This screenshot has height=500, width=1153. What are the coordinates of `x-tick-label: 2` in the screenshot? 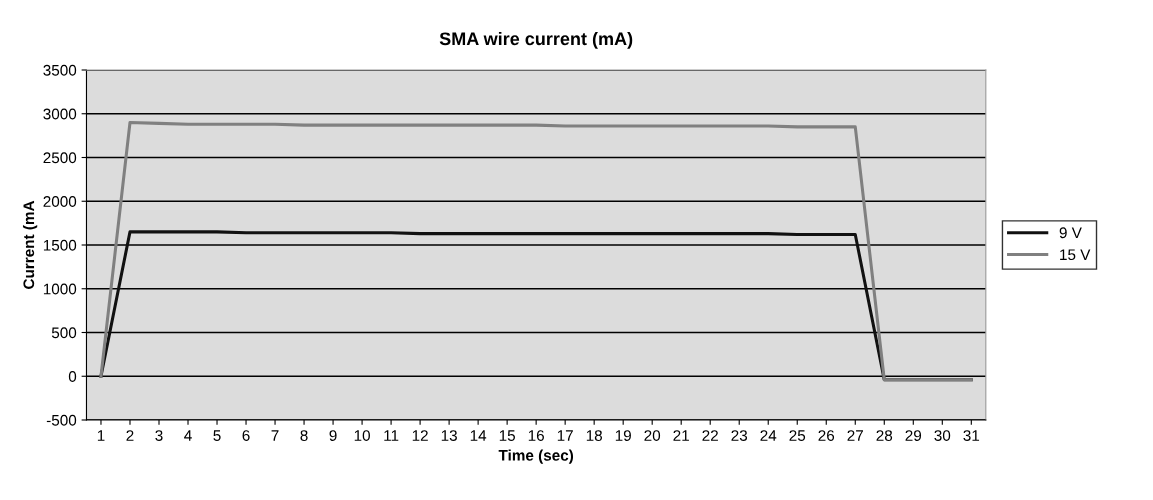 It's located at (130, 435).